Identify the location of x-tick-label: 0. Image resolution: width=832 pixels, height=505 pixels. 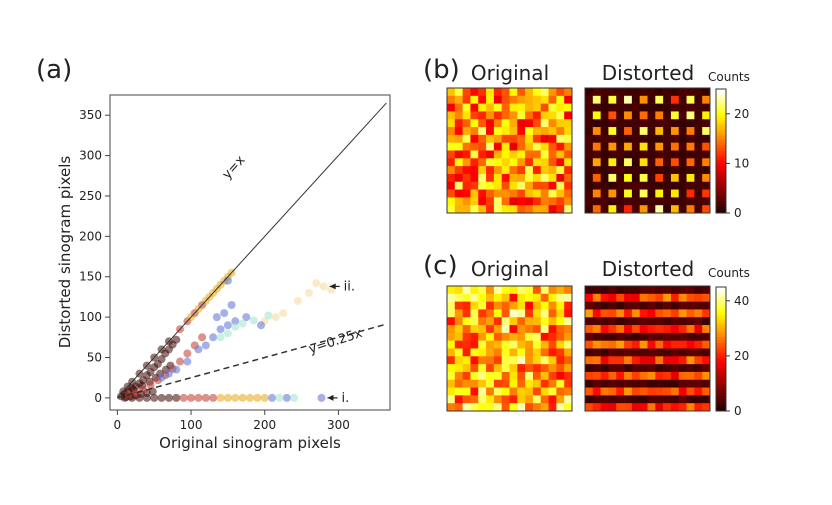
(118, 425).